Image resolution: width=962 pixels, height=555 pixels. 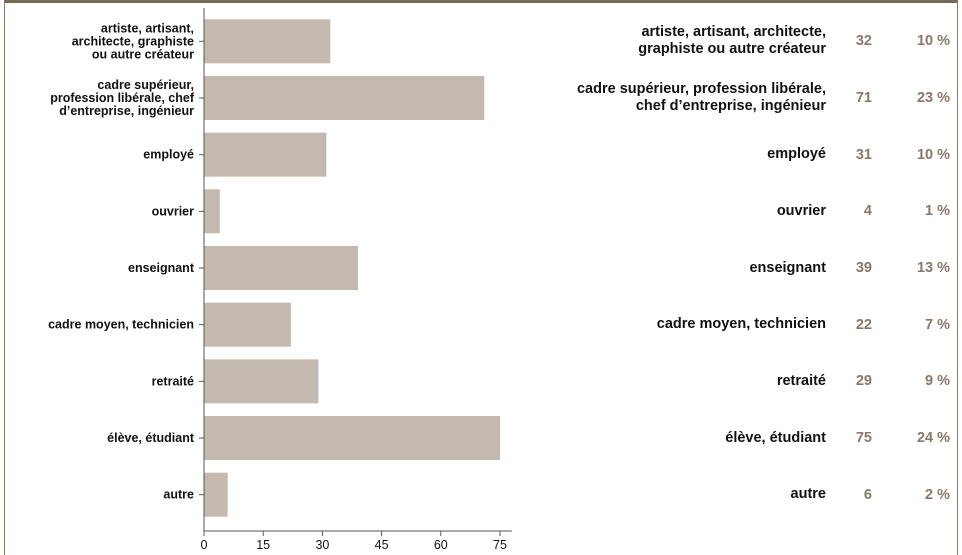 What do you see at coordinates (867, 494) in the screenshot?
I see `table-count: 6` at bounding box center [867, 494].